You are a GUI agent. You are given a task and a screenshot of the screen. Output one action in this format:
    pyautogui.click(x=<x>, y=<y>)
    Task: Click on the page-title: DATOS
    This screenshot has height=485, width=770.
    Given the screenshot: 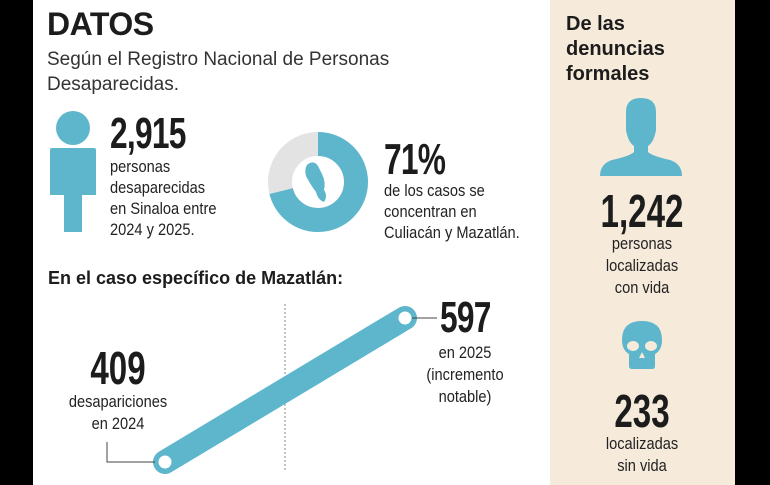 What is the action you would take?
    pyautogui.click(x=100, y=24)
    